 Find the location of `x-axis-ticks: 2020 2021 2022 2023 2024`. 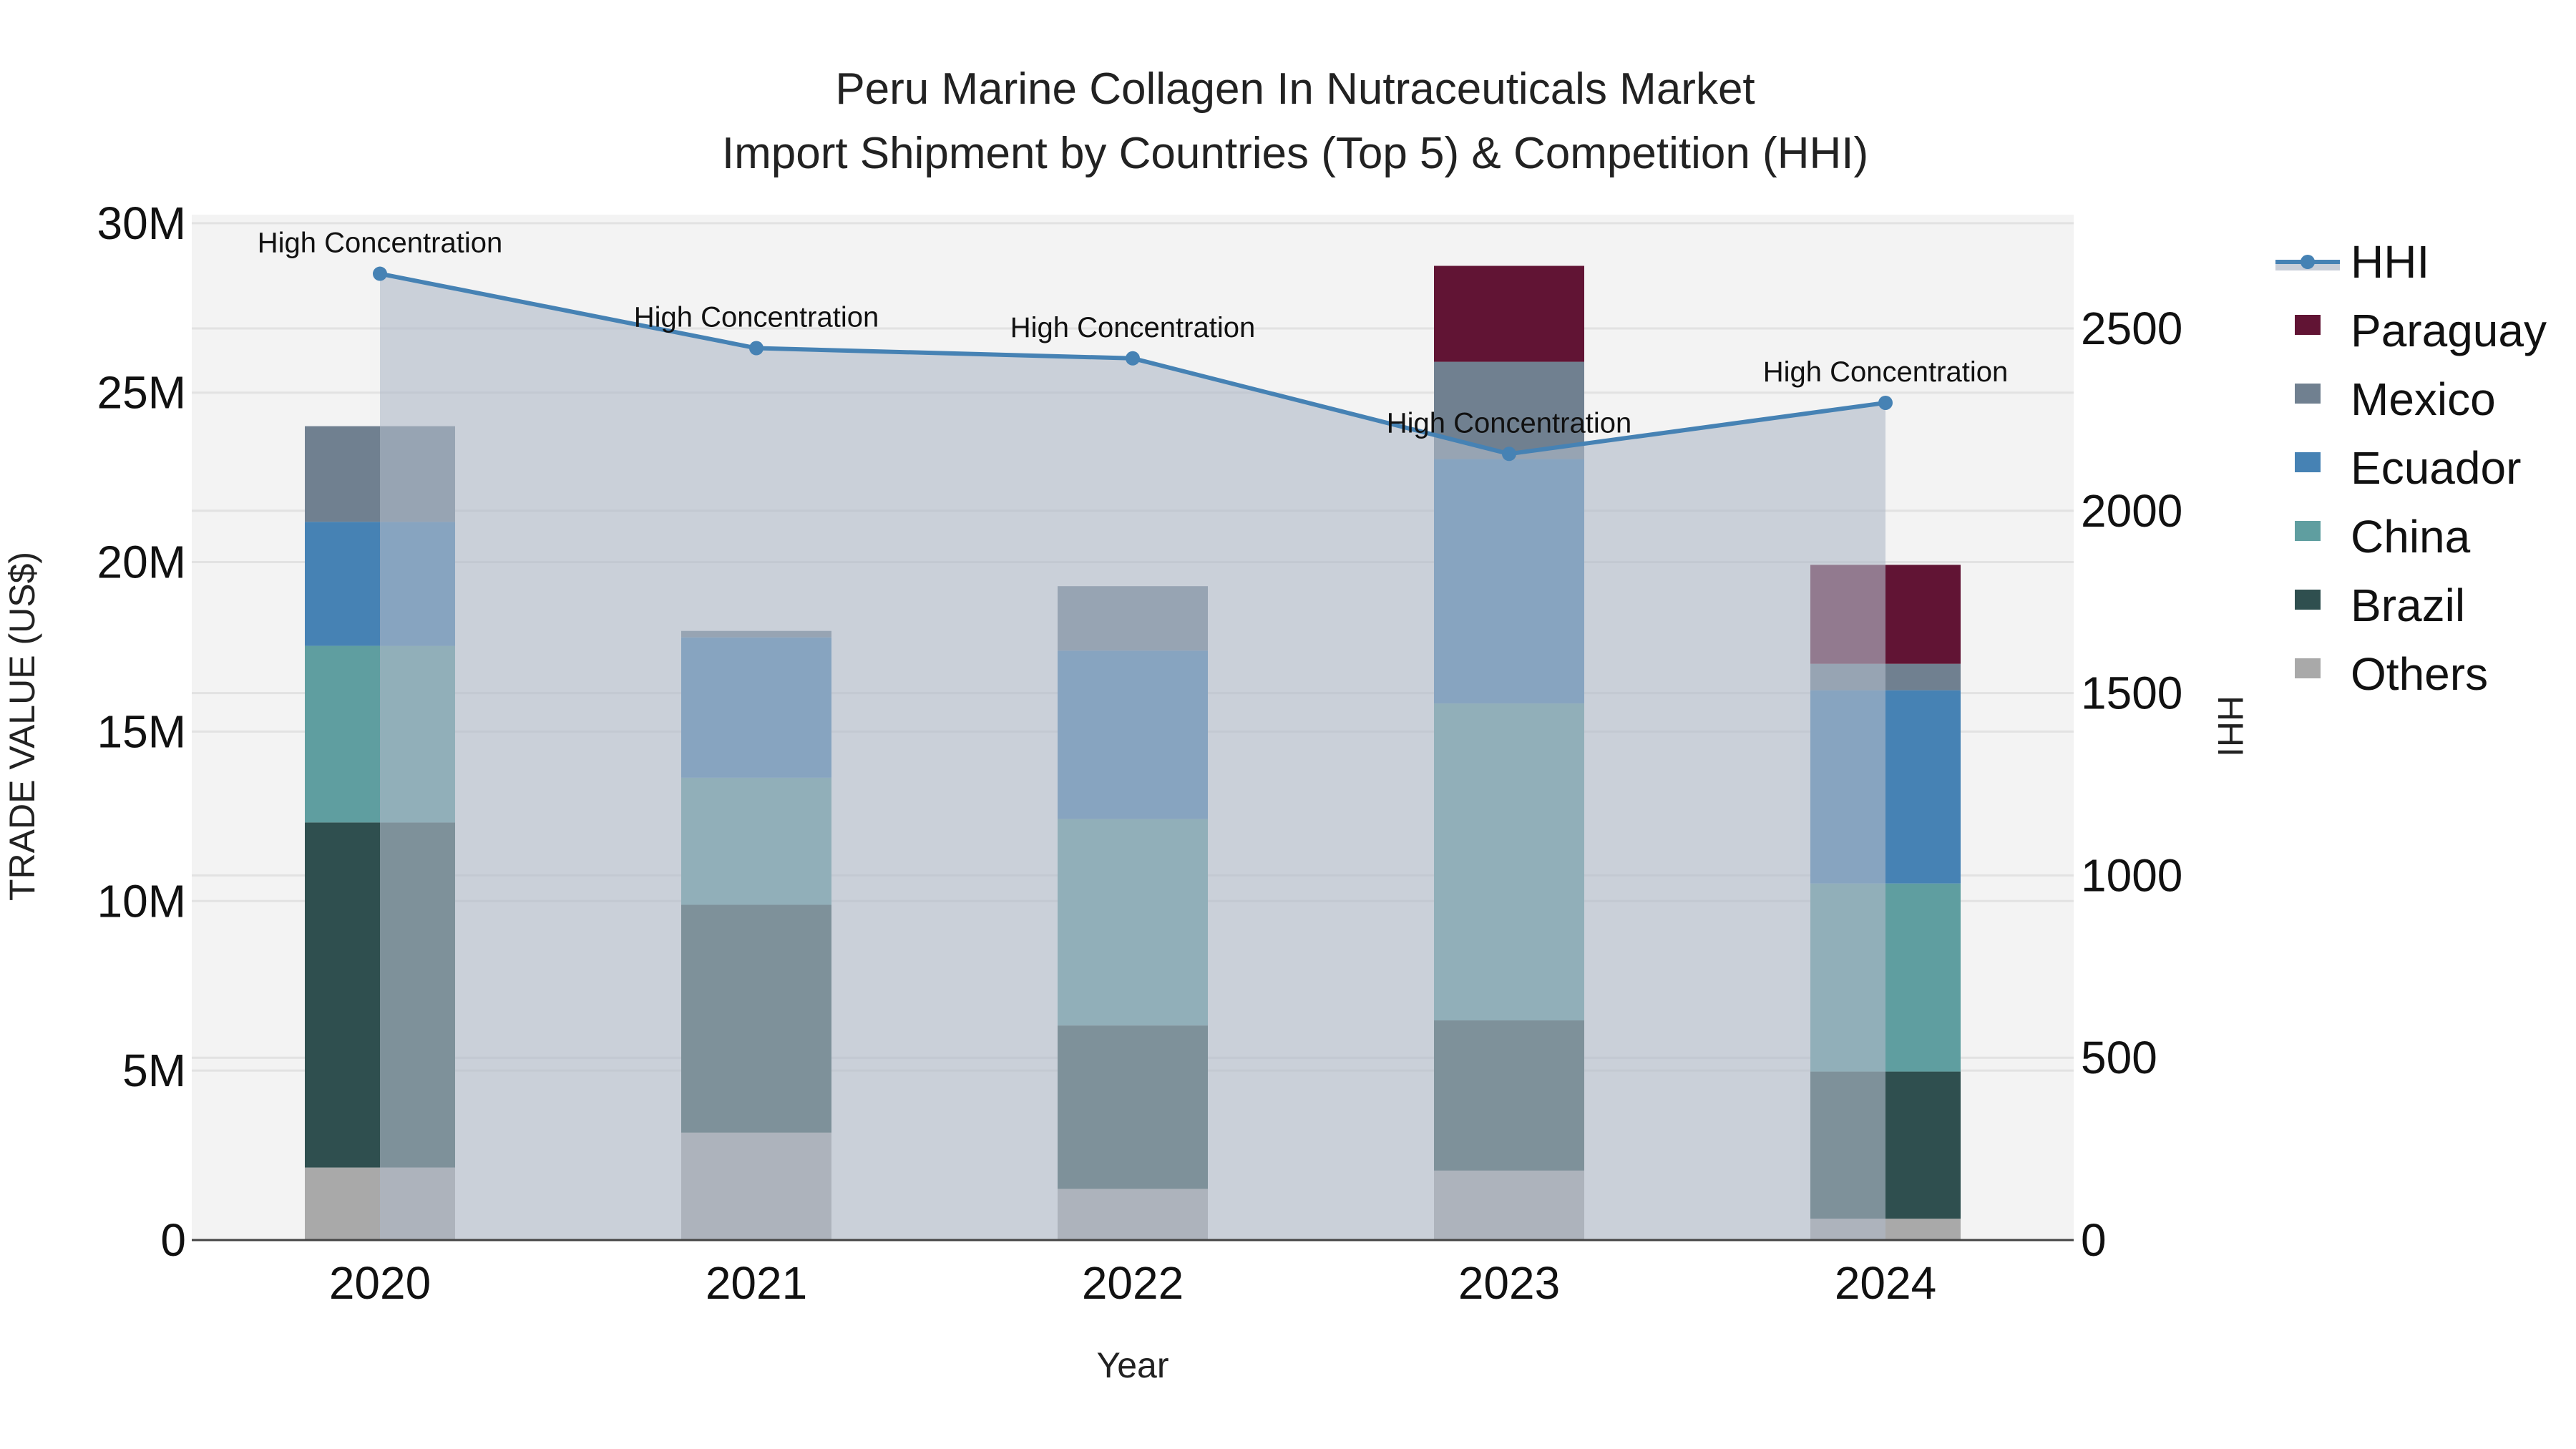

x-axis-ticks: 2020 2021 2022 2023 2024 is located at coordinates (1132, 1283).